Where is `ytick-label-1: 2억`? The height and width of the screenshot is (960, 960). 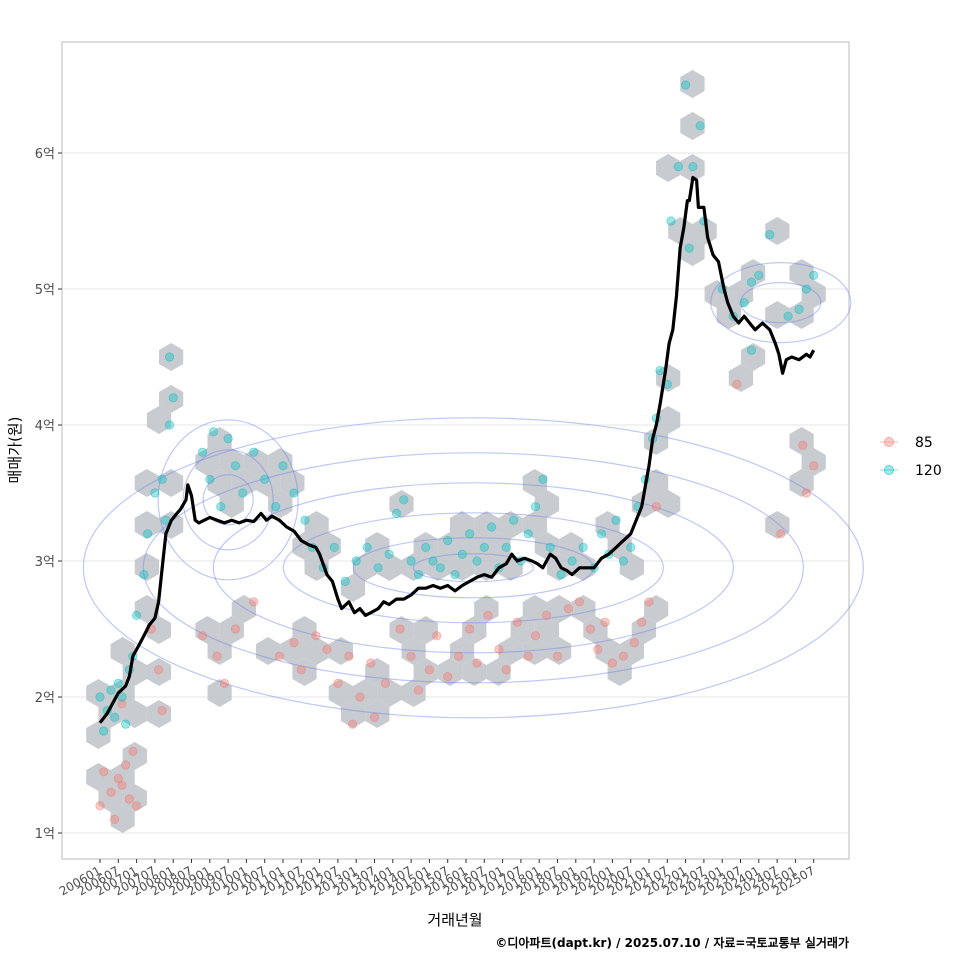
ytick-label-1: 2억 is located at coordinates (45, 698).